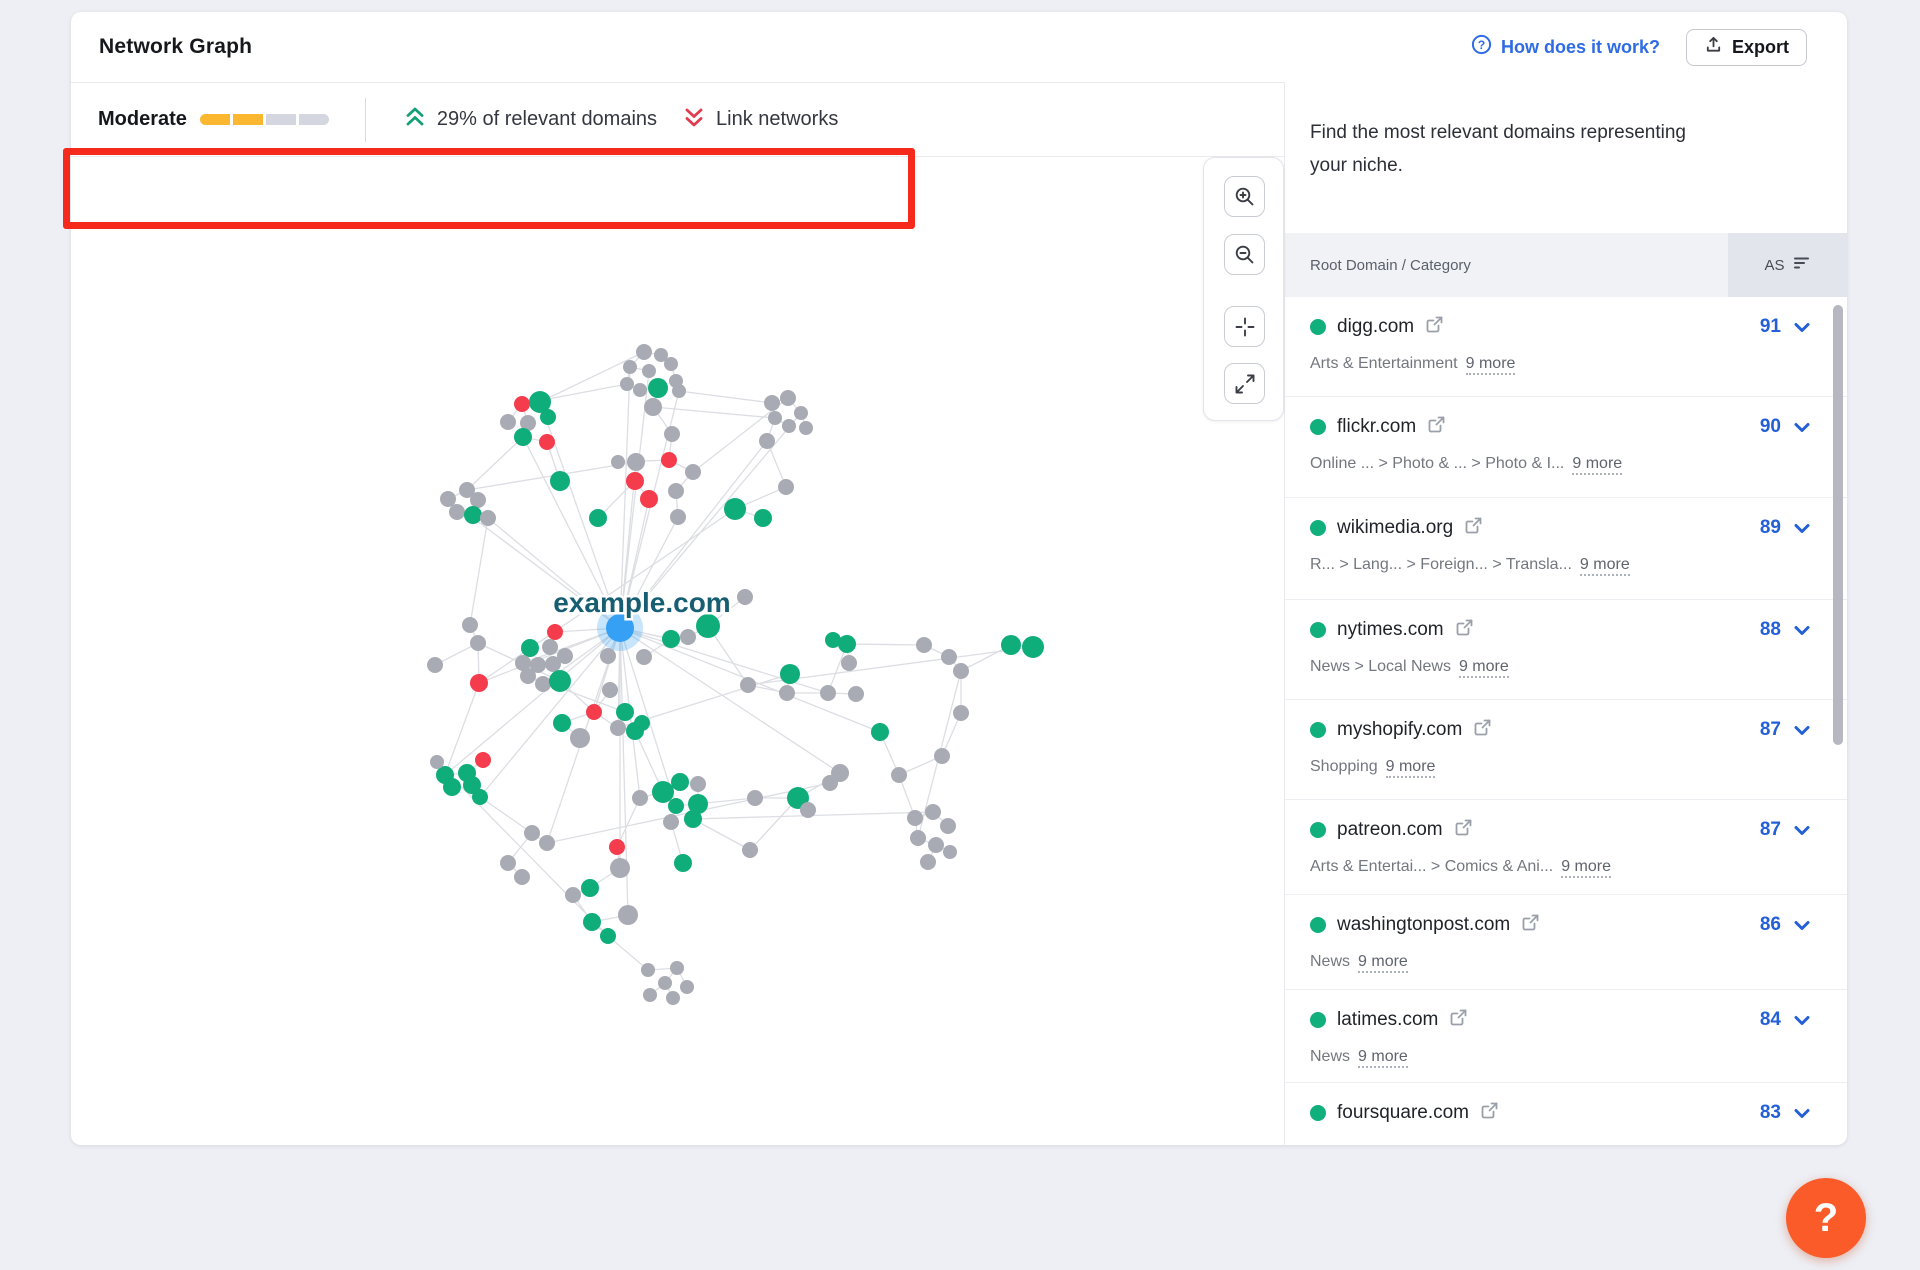 This screenshot has height=1270, width=1920. Describe the element at coordinates (1244, 196) in the screenshot. I see `zoom-in-button` at that location.